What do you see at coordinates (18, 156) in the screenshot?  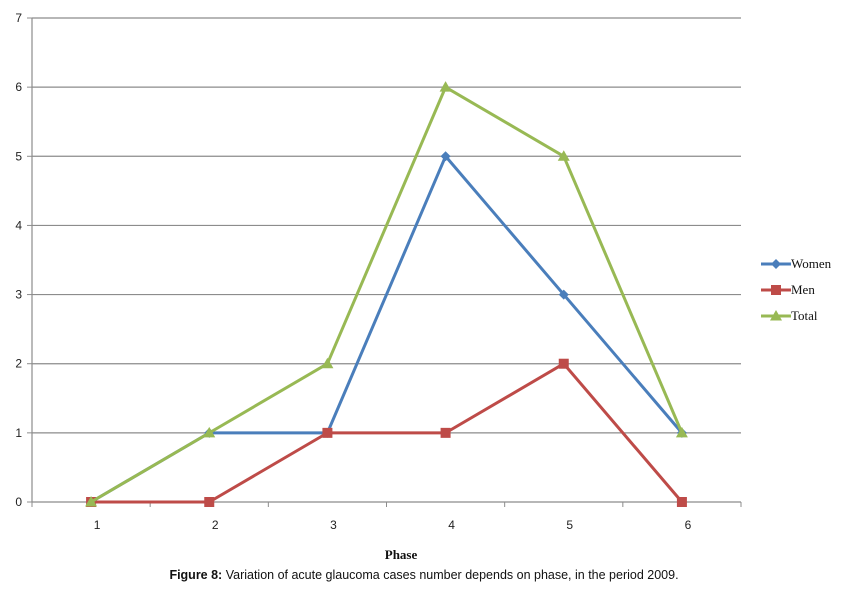 I see `y-tick-label-5: 5` at bounding box center [18, 156].